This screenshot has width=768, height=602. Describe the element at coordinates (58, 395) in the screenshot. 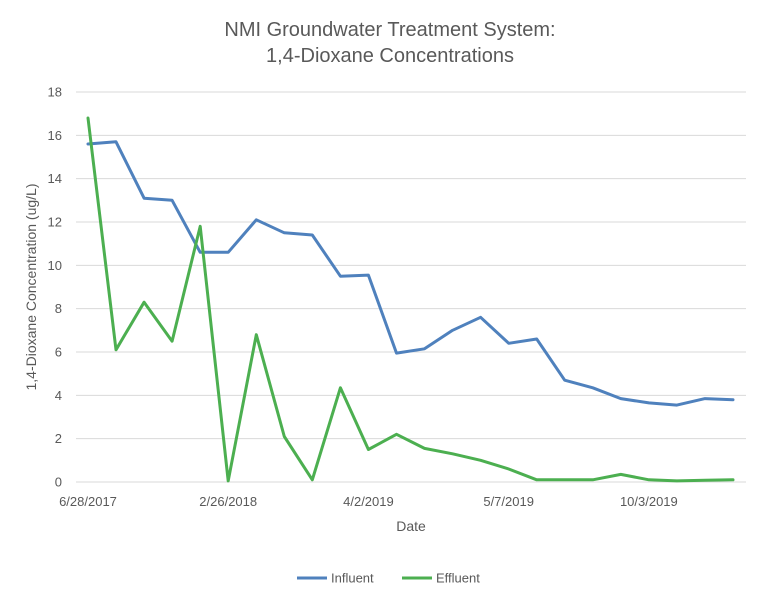

I see `y-tick-label: 4` at that location.